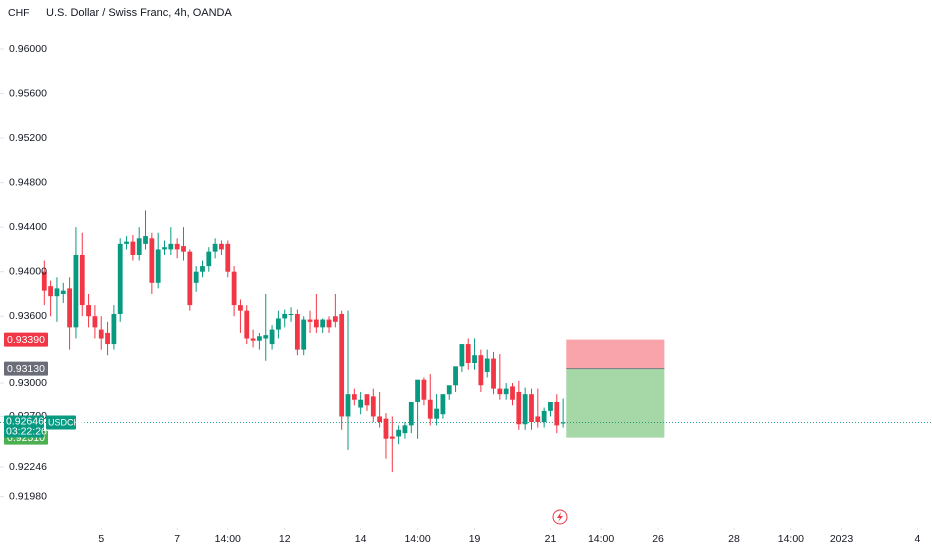 The image size is (932, 550). What do you see at coordinates (177, 539) in the screenshot?
I see `x-tick-label: 7` at bounding box center [177, 539].